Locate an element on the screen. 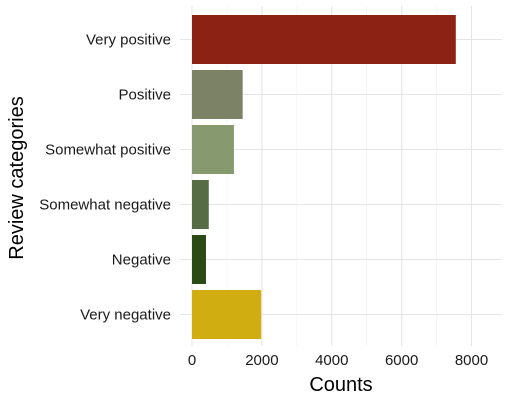 Image resolution: width=512 pixels, height=402 pixels. y-axis-title: Review categories is located at coordinates (17, 177).